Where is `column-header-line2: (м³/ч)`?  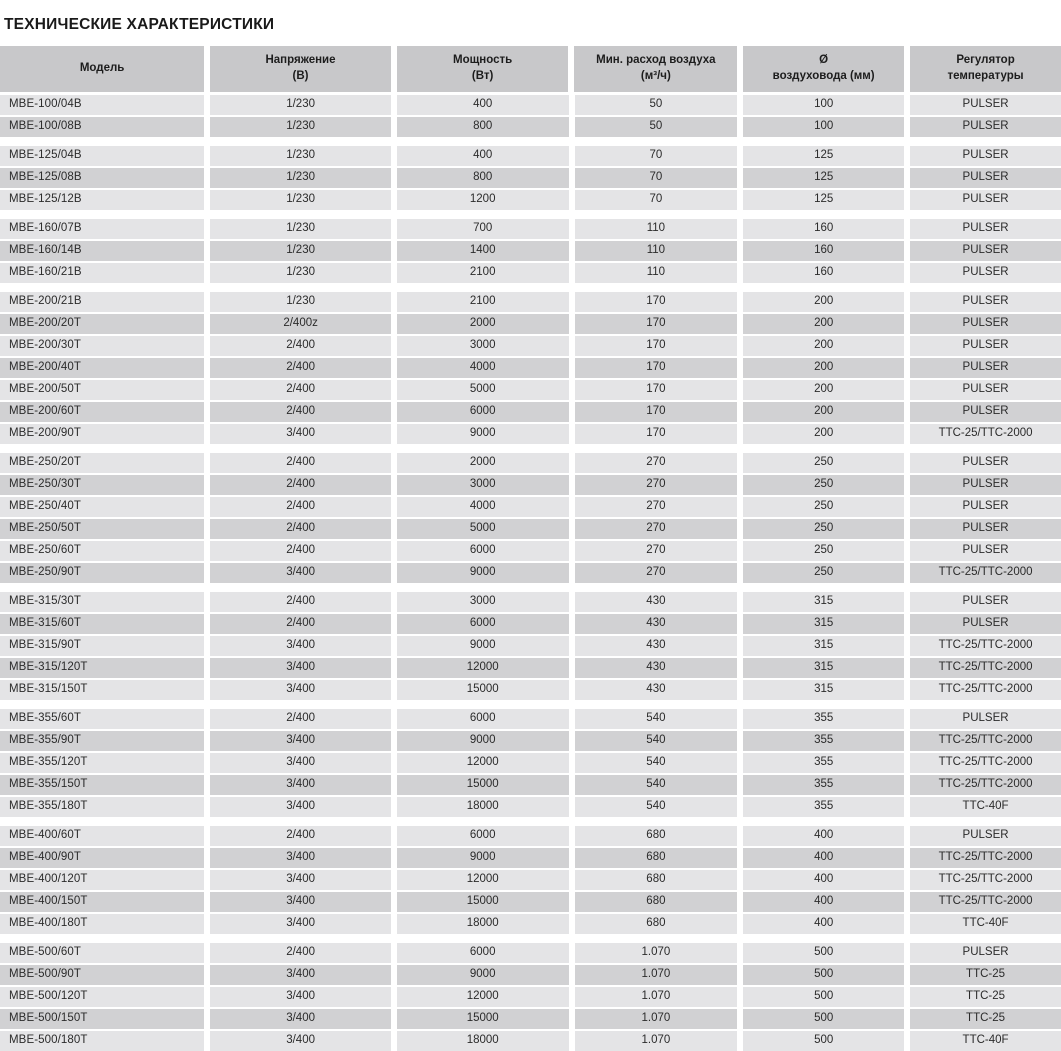 column-header-line2: (м³/ч) is located at coordinates (655, 76).